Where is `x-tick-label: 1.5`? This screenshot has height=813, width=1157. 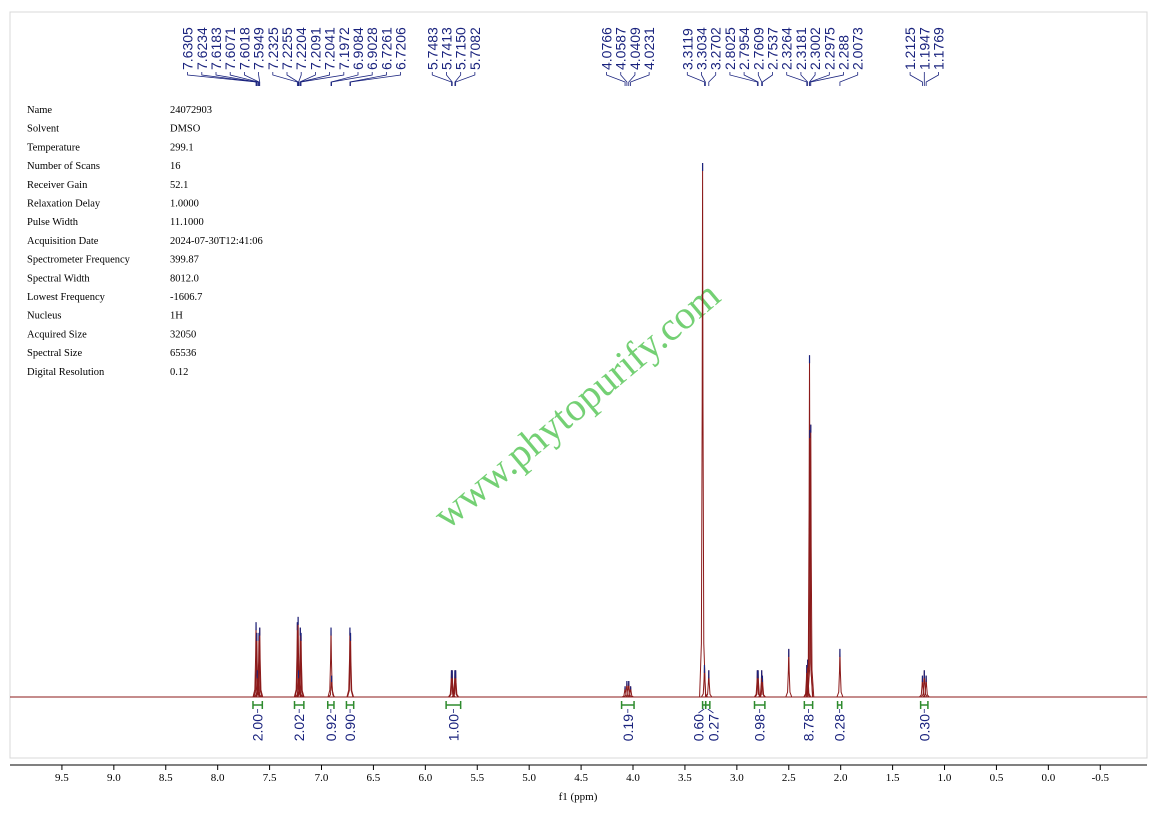 x-tick-label: 1.5 is located at coordinates (893, 778).